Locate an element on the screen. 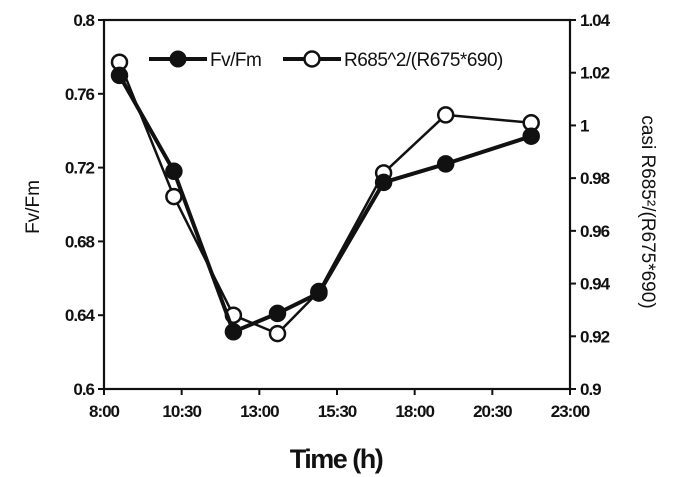  y2-axis-title: casi R685²/(R675*690) is located at coordinates (647, 211).